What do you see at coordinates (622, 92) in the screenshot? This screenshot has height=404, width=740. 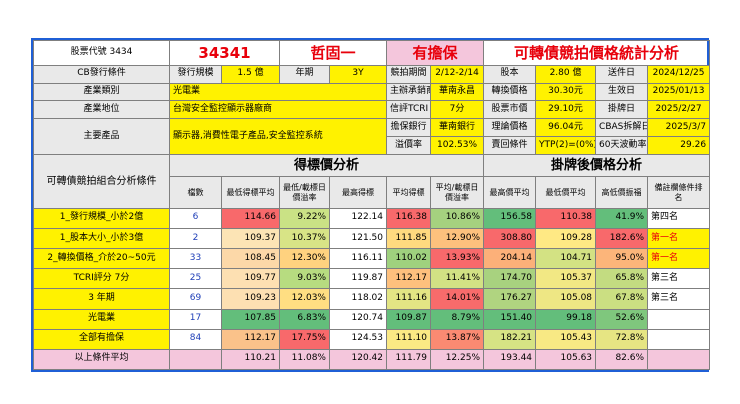 I see `effective-date-label: 生效日` at bounding box center [622, 92].